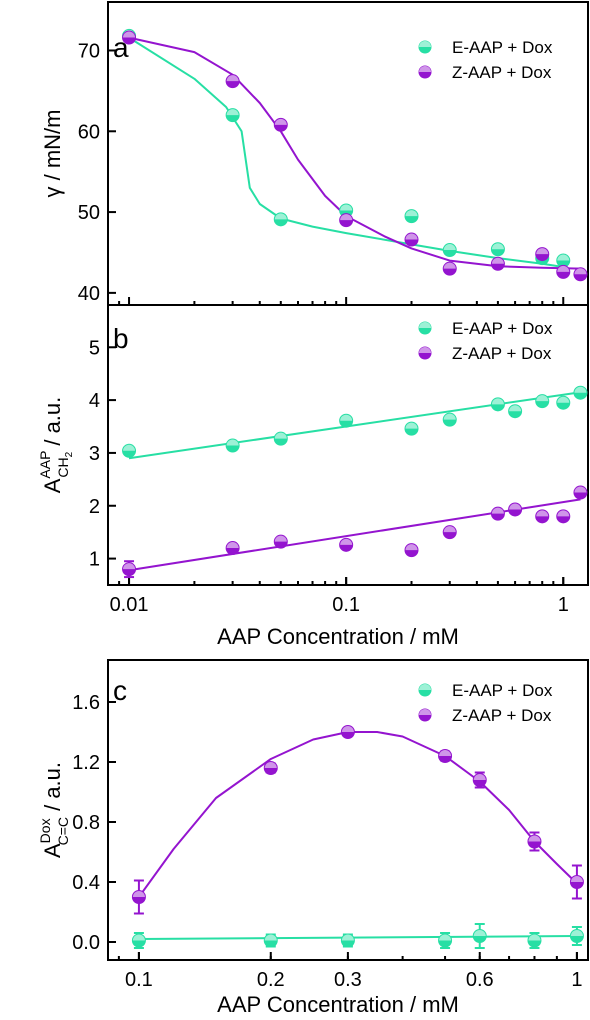  Describe the element at coordinates (89, 294) in the screenshot. I see `y-tick-label: 40` at that location.